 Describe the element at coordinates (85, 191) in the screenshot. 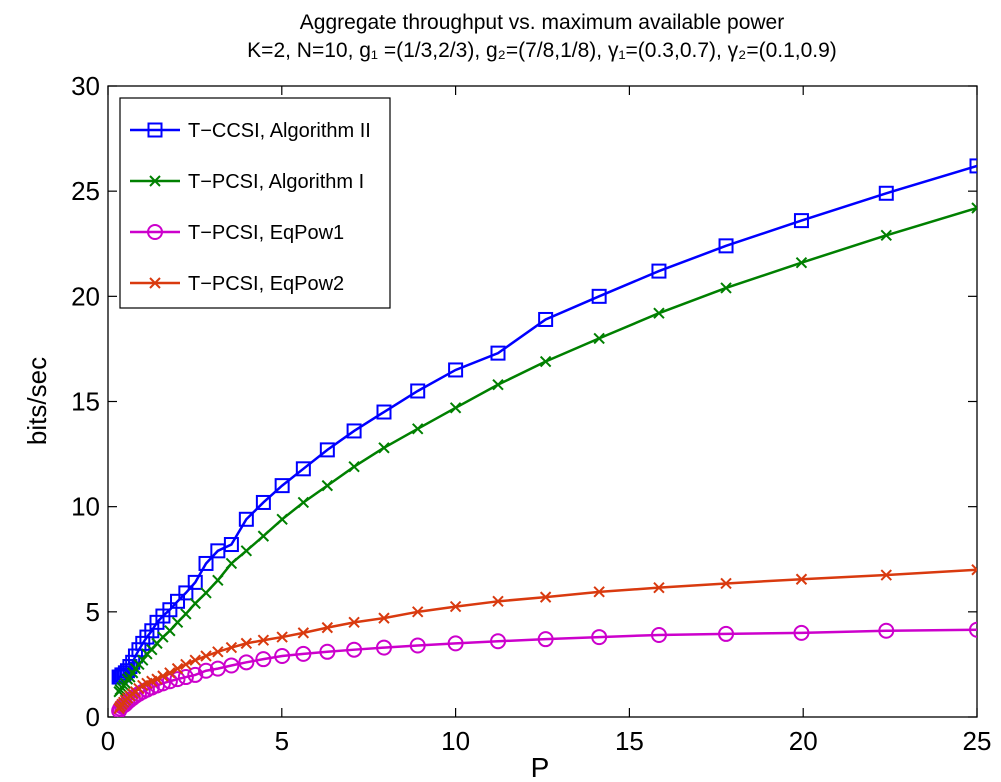

I see `y-tick-label: 25` at that location.